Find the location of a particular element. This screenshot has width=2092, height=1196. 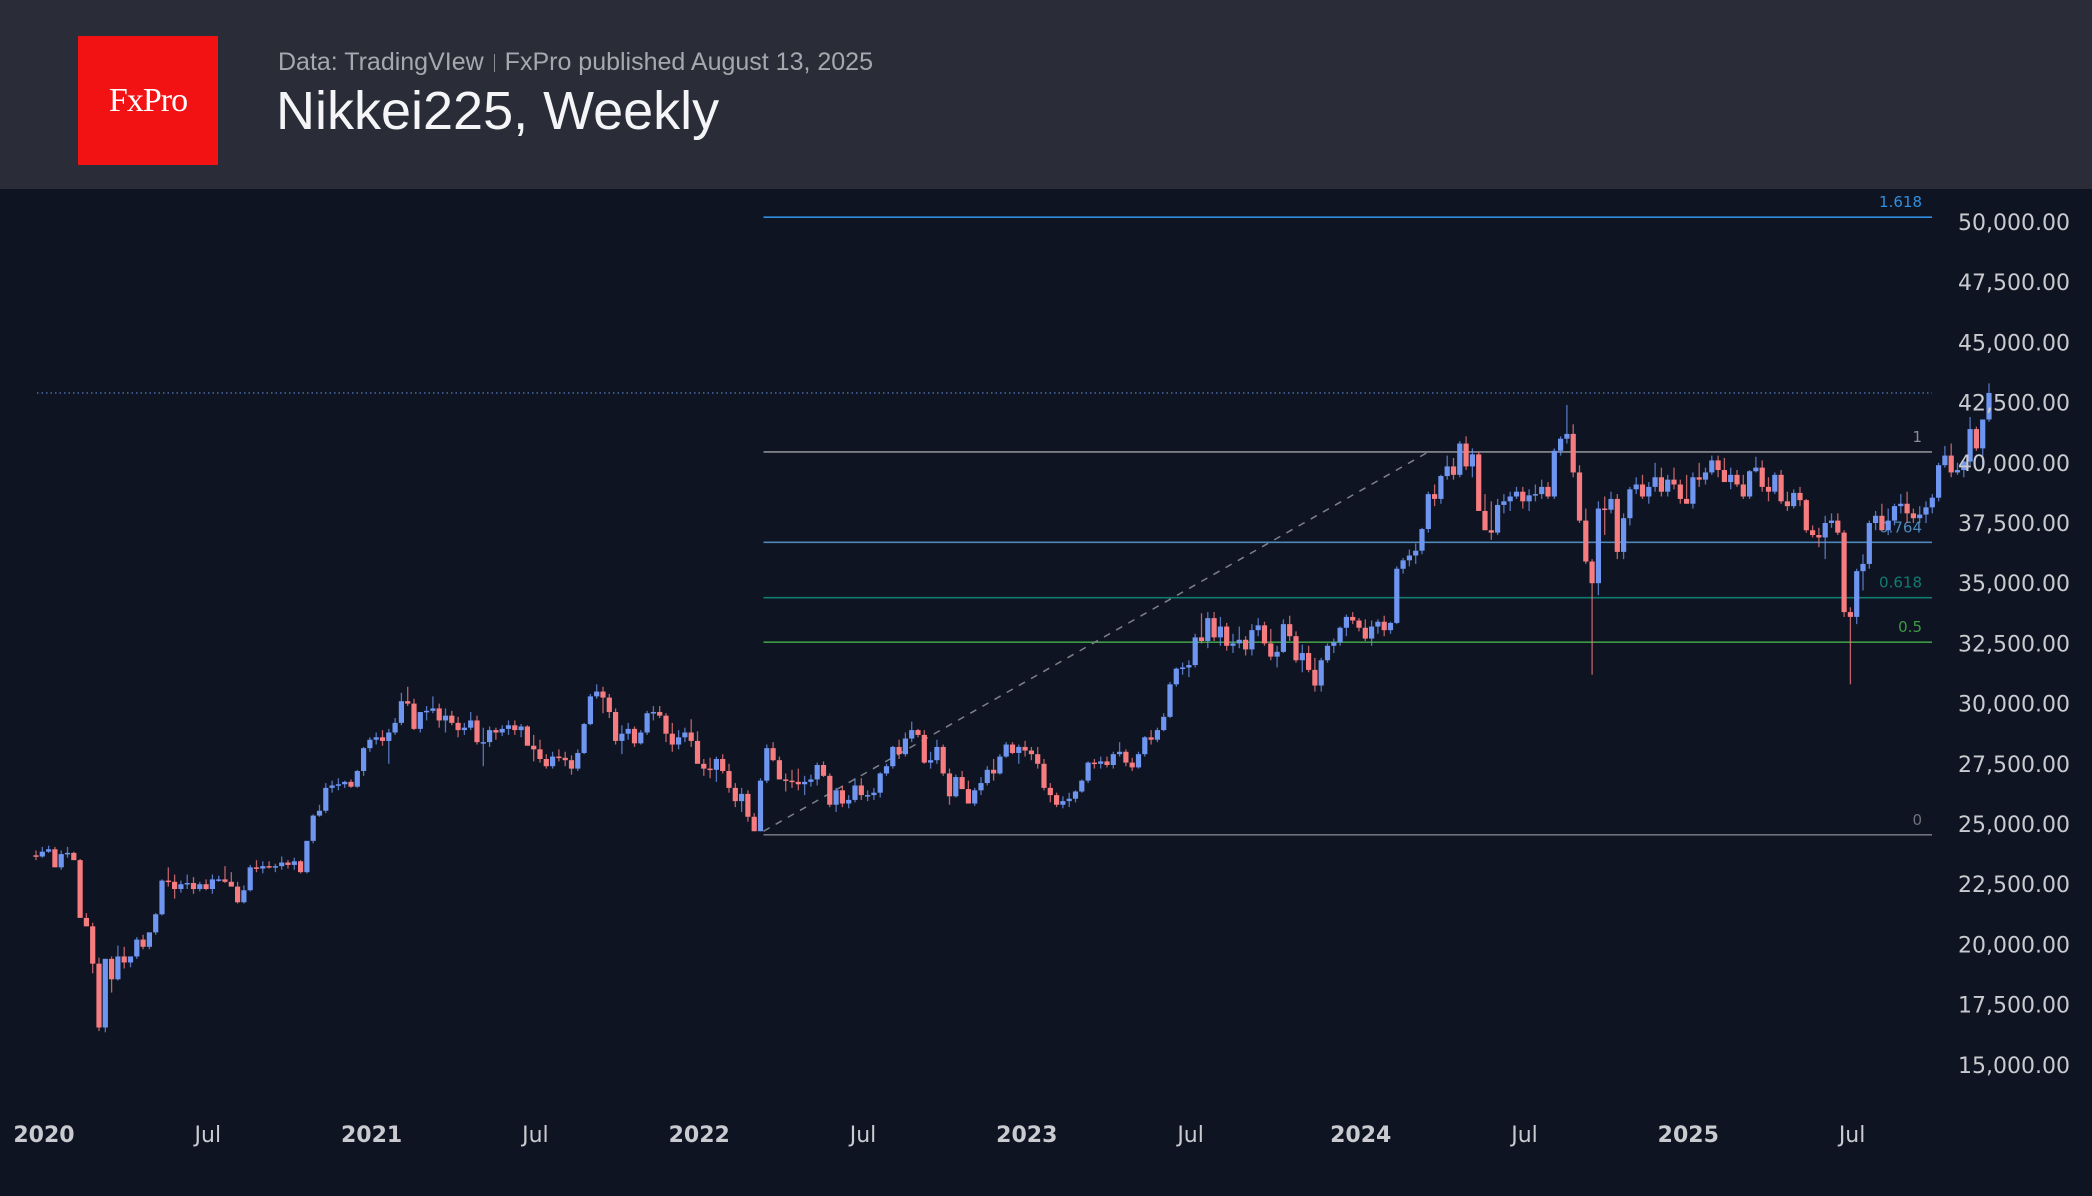

fxpro-logo: FxPro is located at coordinates (148, 100).